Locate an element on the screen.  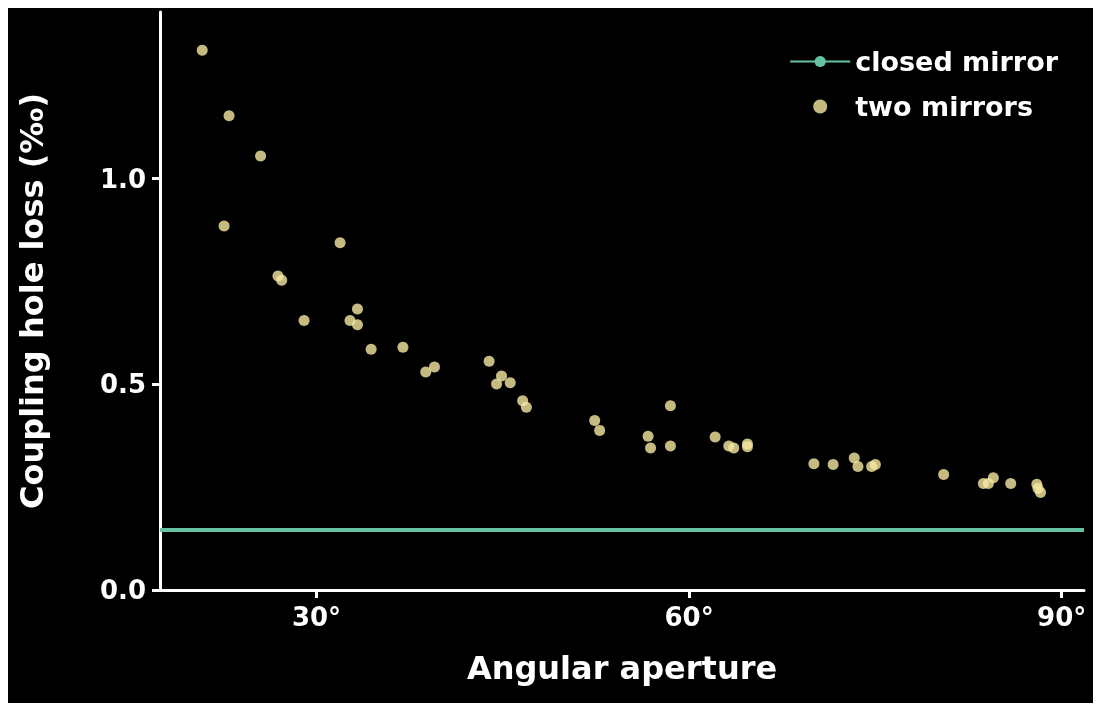
y-tick-label: 0.5 is located at coordinates (122, 384).